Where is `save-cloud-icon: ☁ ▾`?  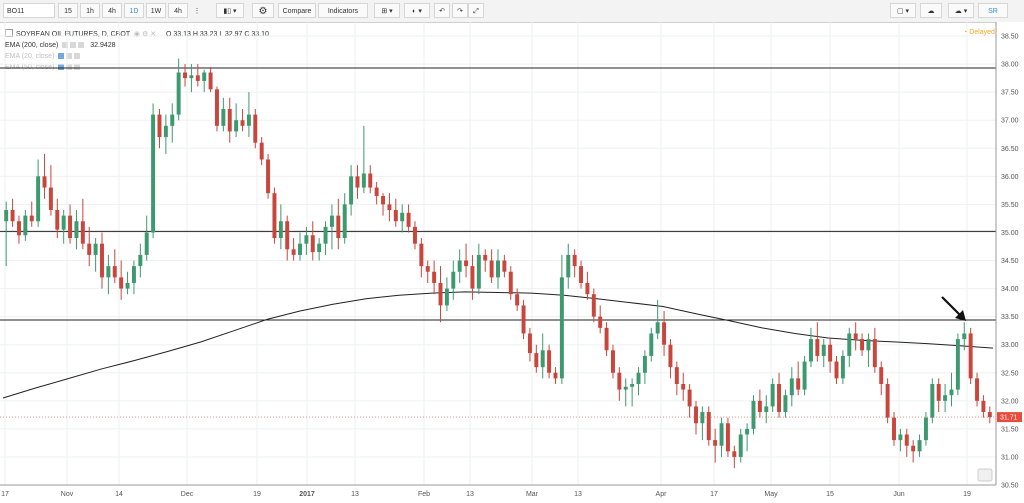
save-cloud-icon: ☁ ▾ is located at coordinates (961, 10).